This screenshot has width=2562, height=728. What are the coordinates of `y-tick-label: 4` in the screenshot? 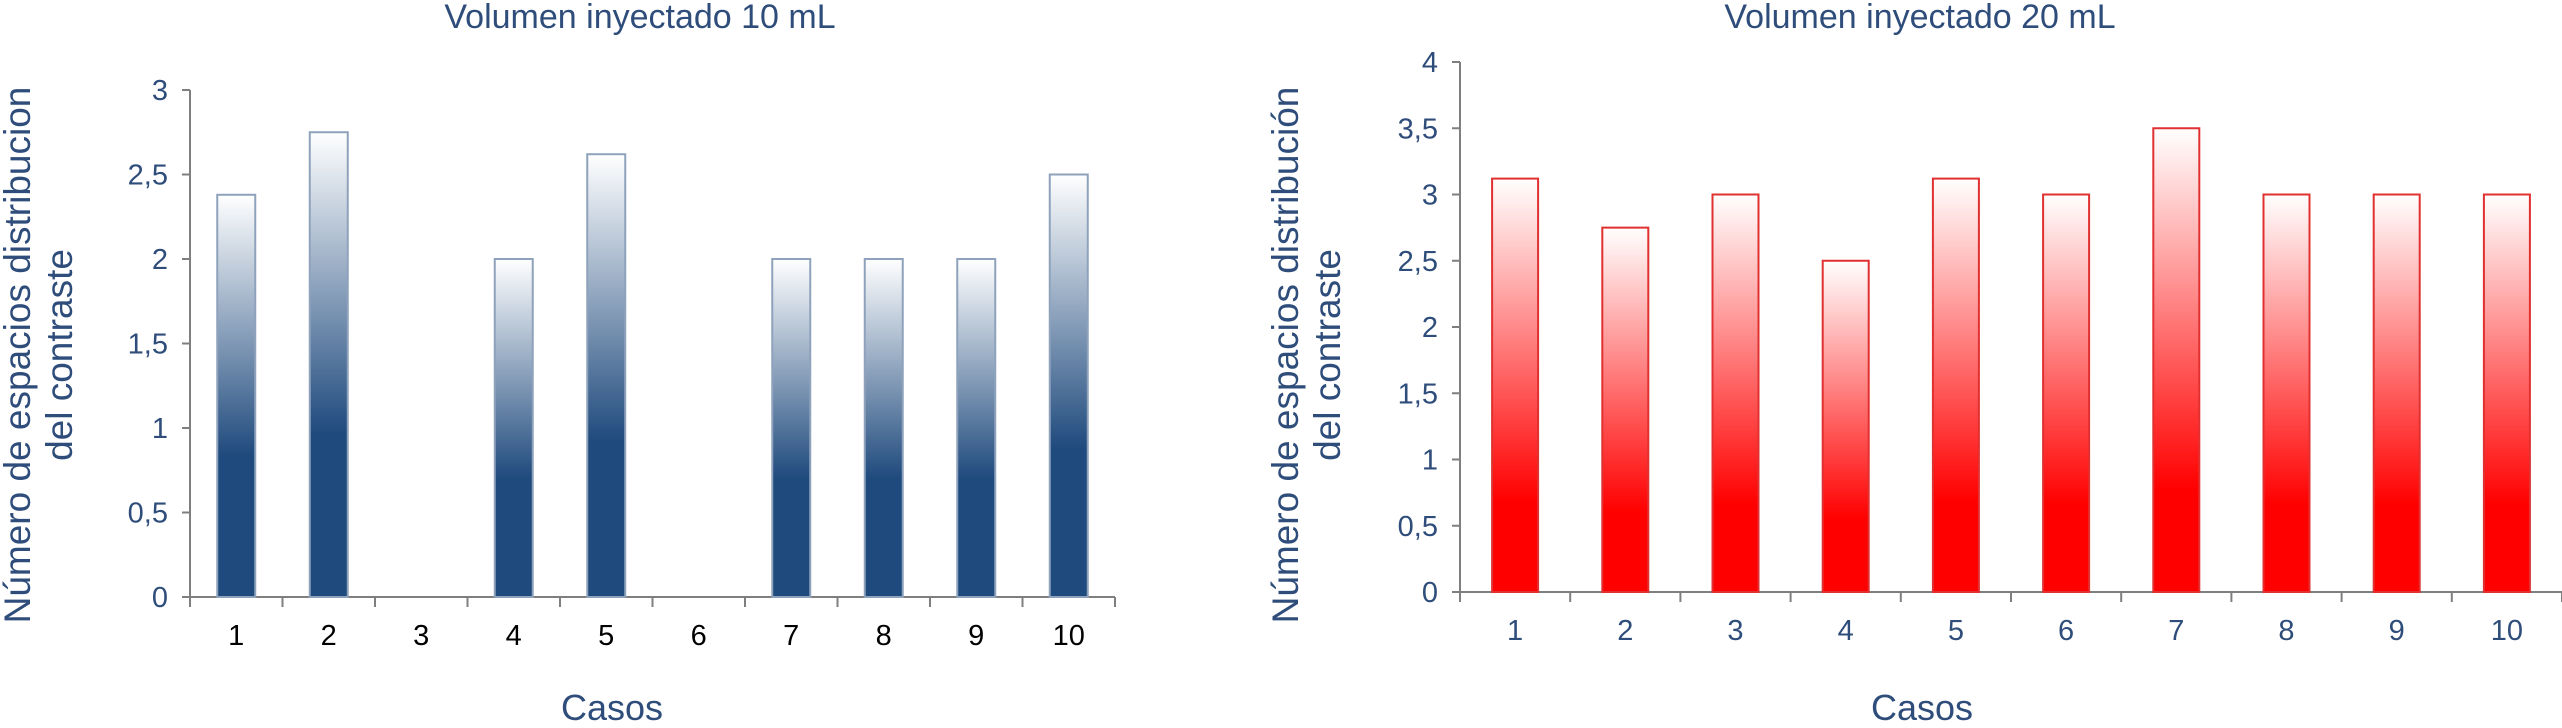 It's located at (1430, 63).